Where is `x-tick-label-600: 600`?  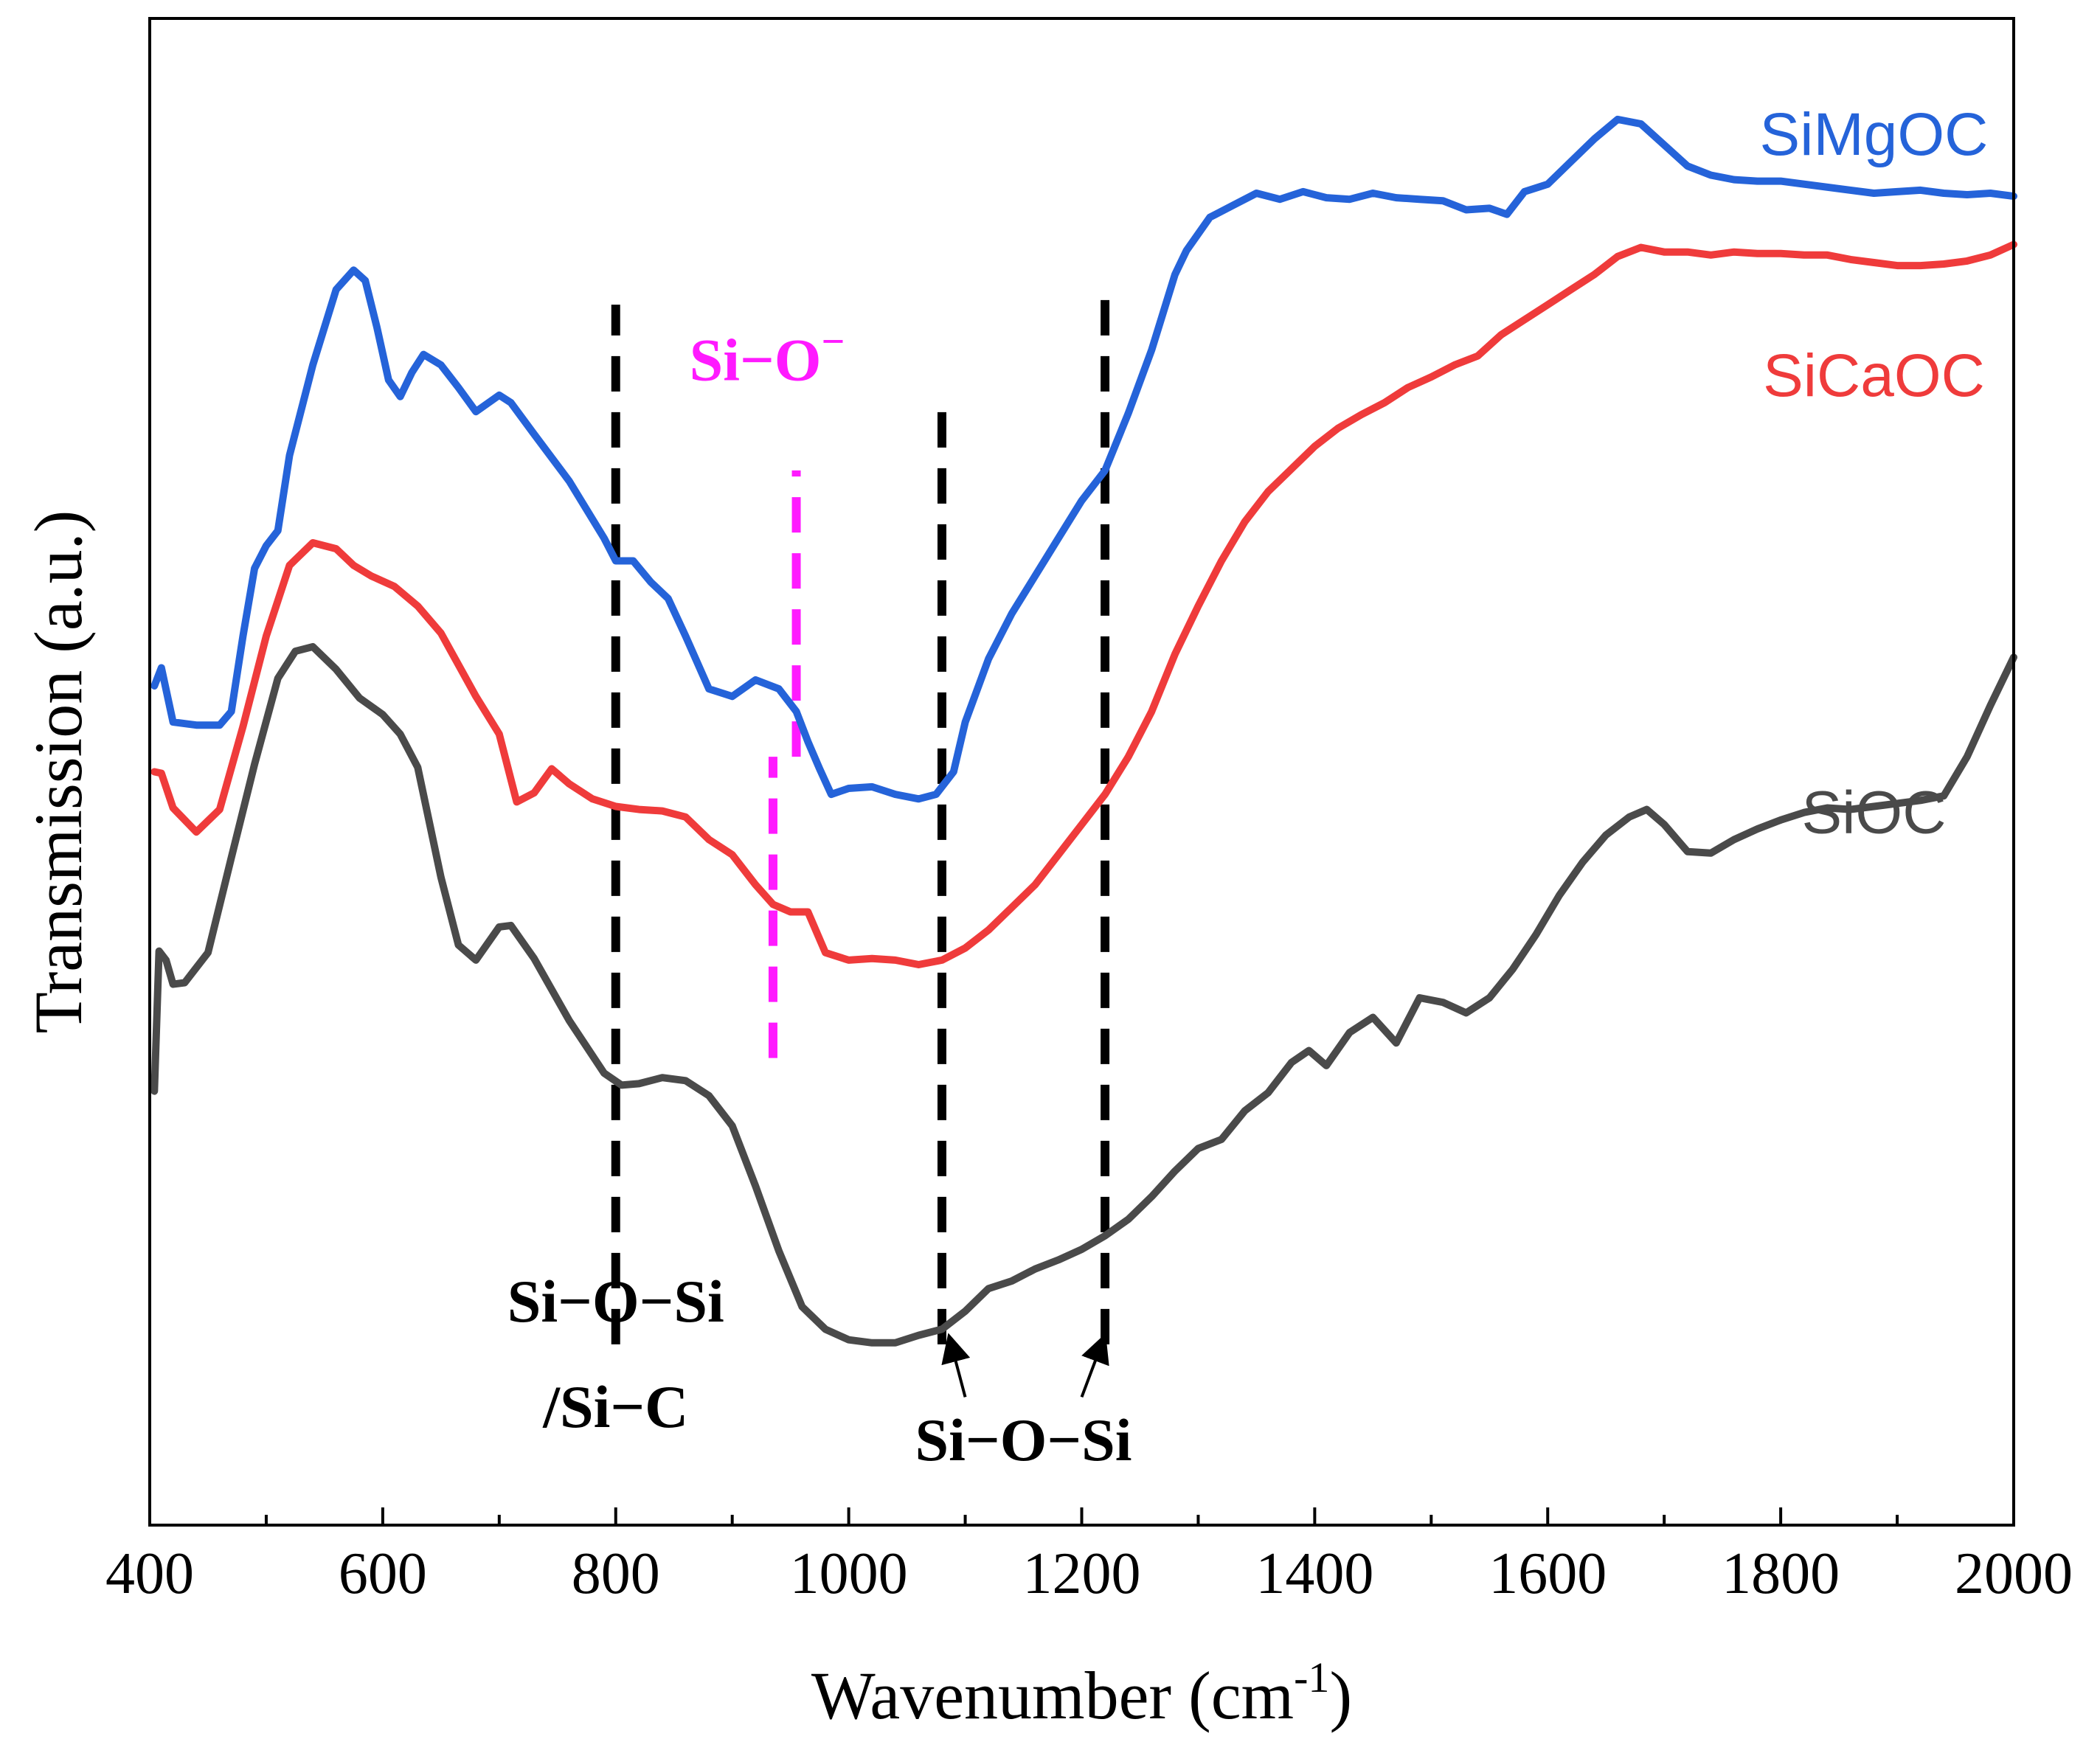
x-tick-label-600: 600 is located at coordinates (383, 1573).